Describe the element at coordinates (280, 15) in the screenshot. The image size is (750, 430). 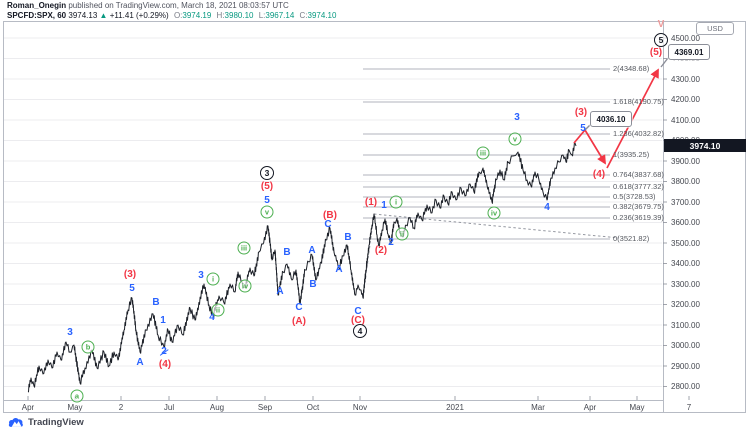
I see `low-value: 3967.14` at that location.